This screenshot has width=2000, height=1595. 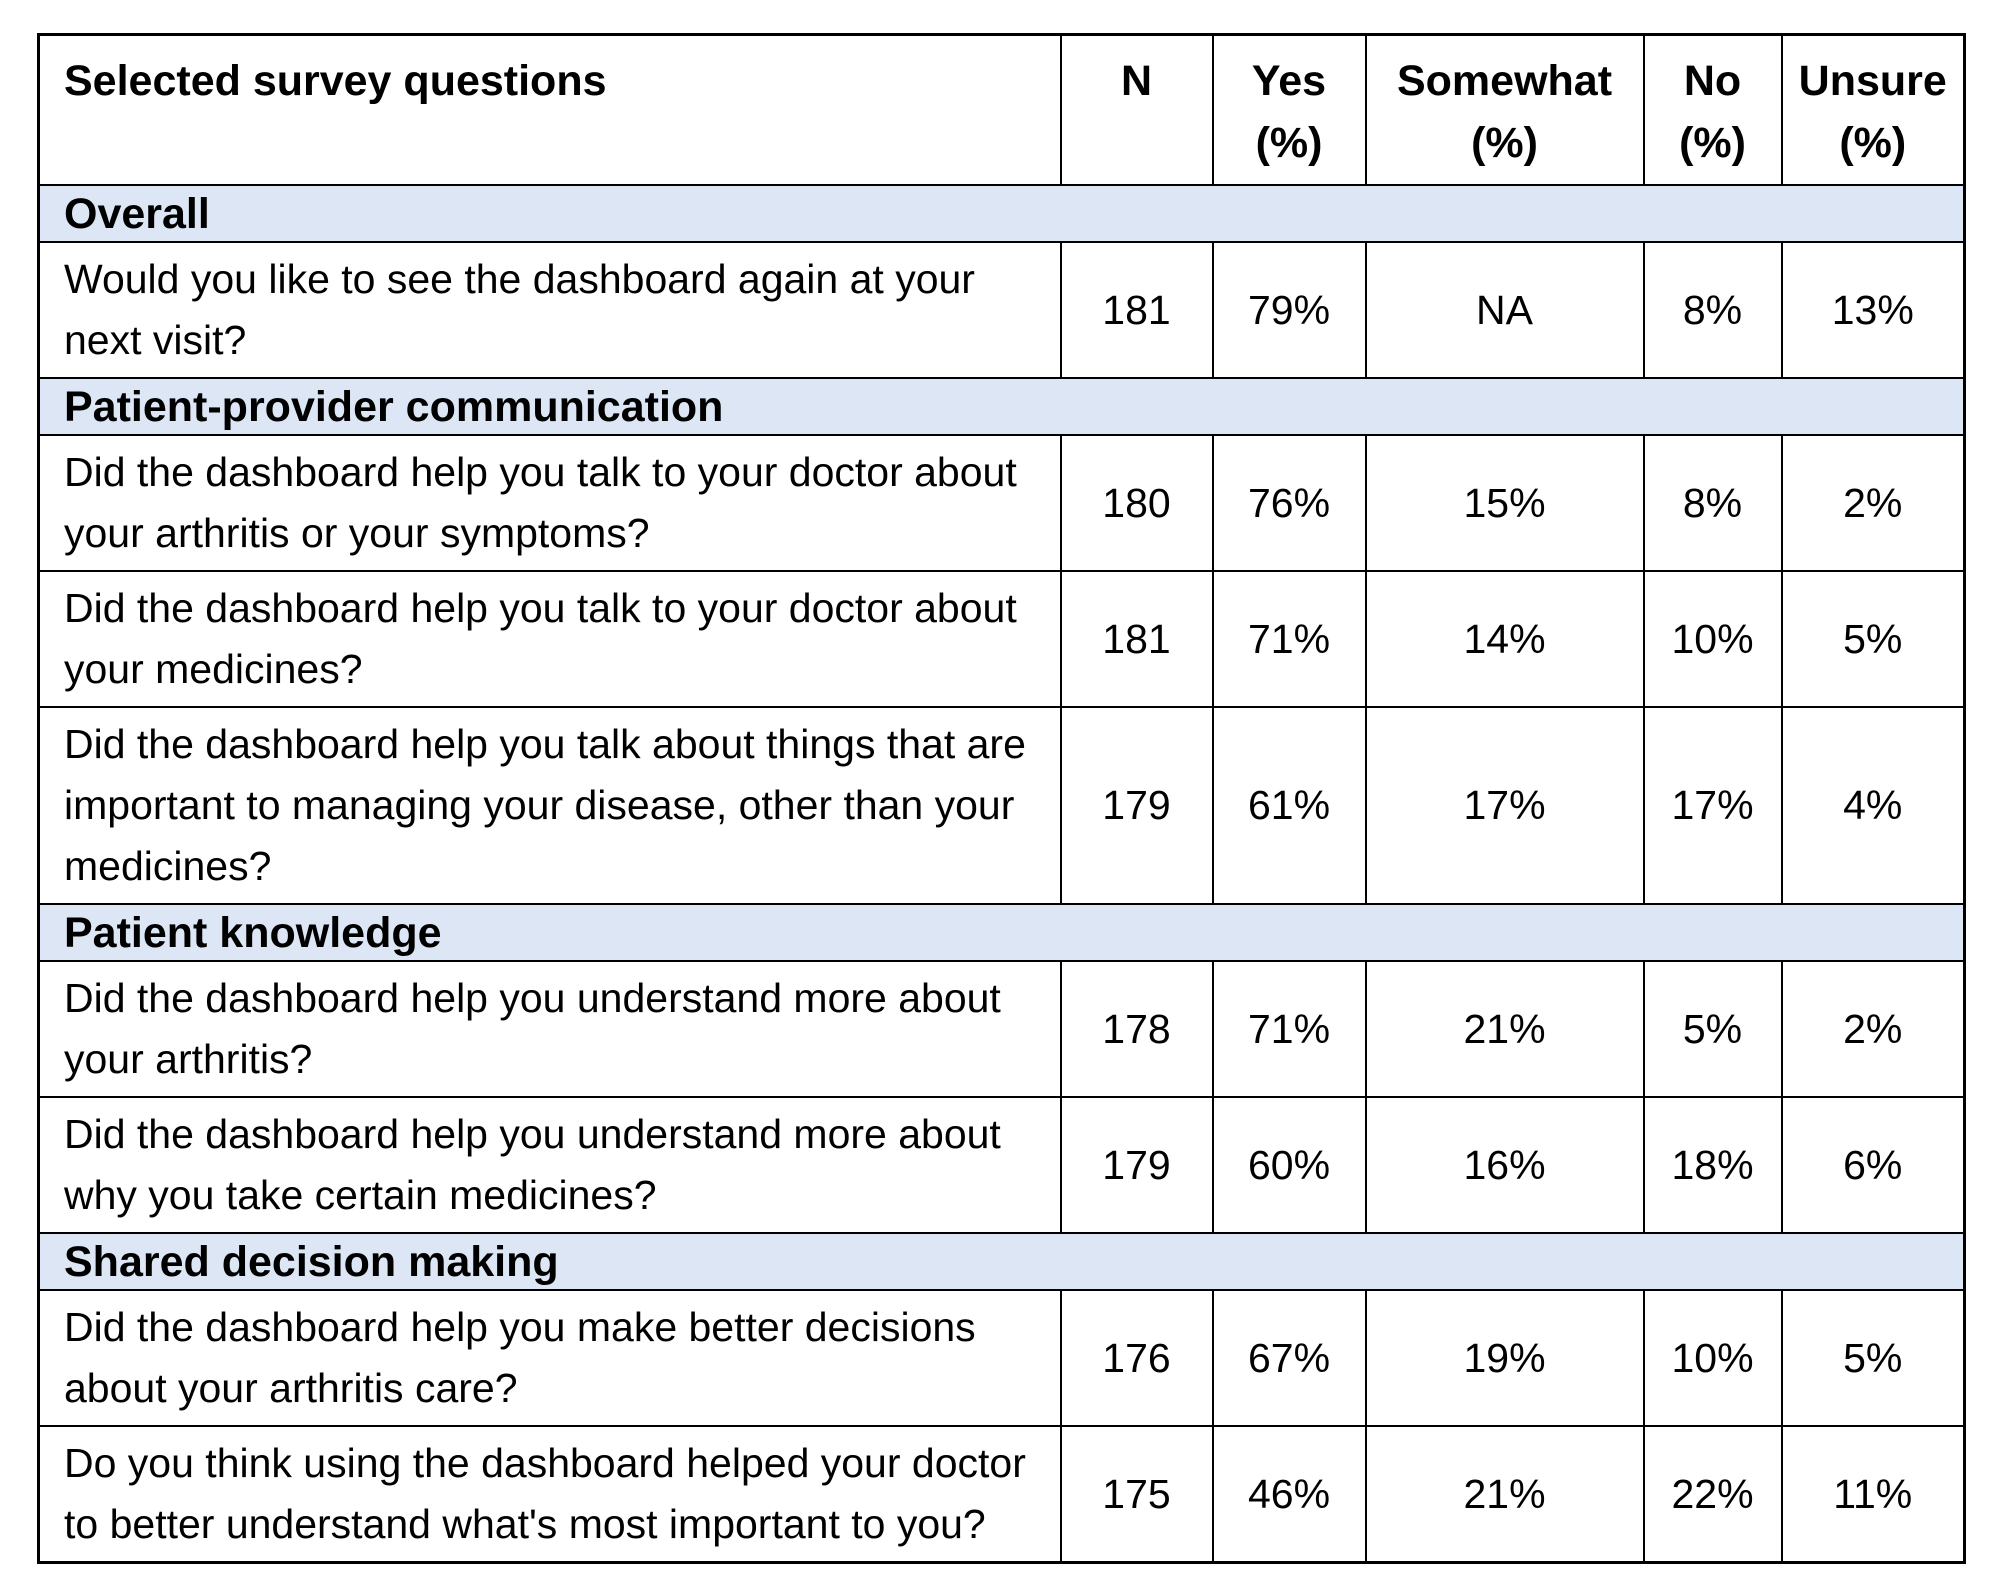 I want to click on section-header-row: Shared decision making, so click(x=1001, y=1261).